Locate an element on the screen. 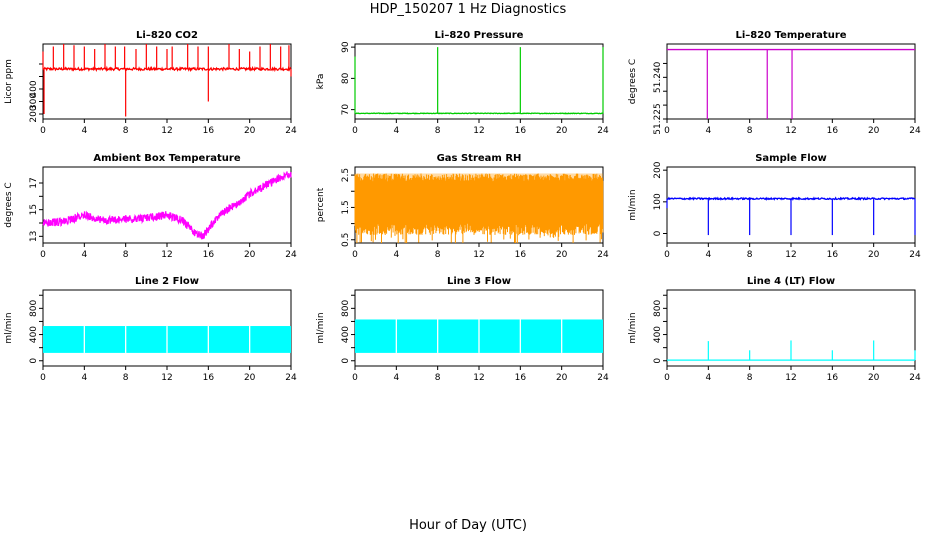  y-tick-label: 2.5 is located at coordinates (346, 175).